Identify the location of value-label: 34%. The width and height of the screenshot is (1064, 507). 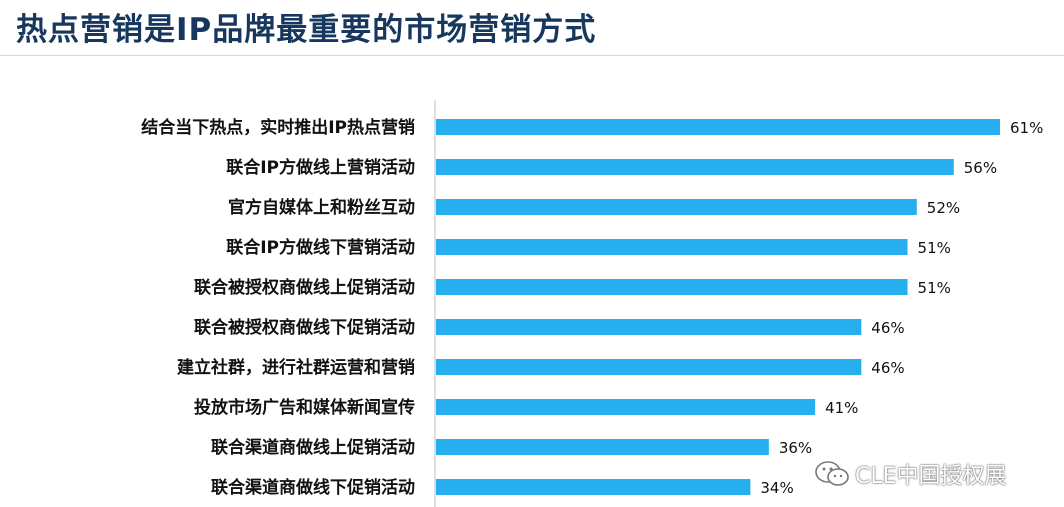
(776, 488).